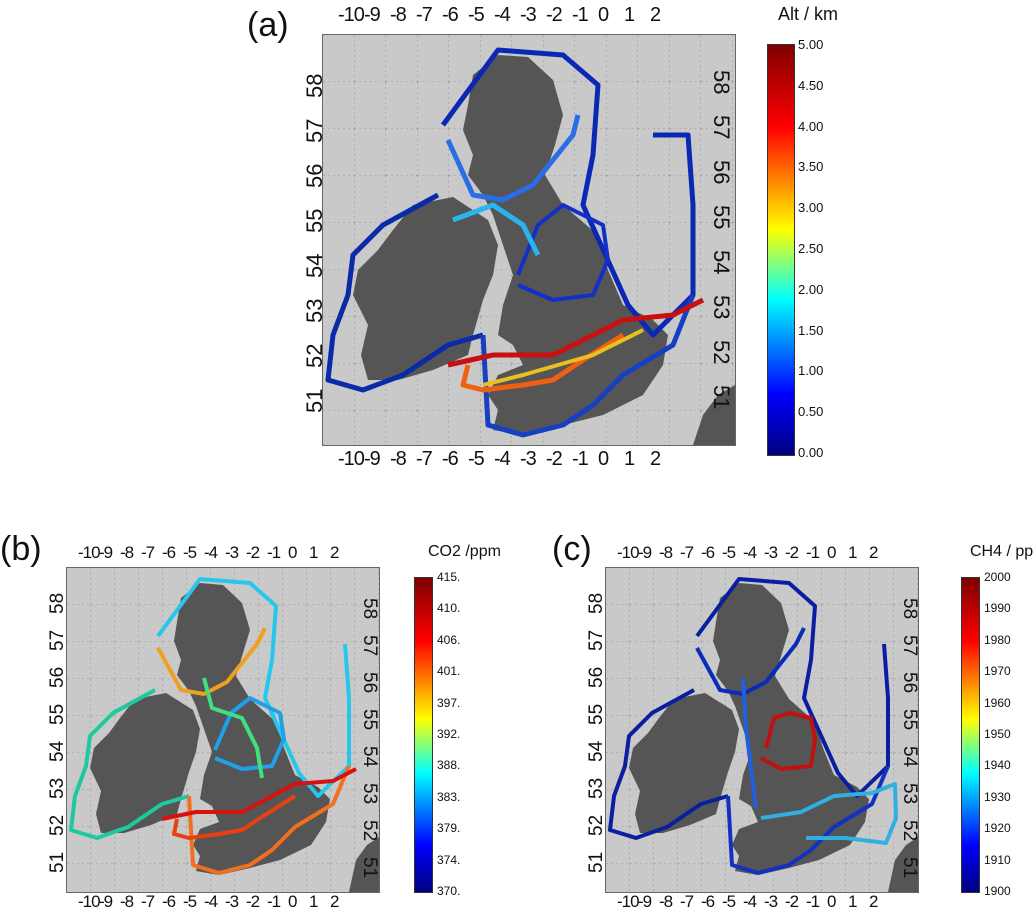 The image size is (1033, 912). I want to click on colorbar-tick-label: 1.00, so click(811, 371).